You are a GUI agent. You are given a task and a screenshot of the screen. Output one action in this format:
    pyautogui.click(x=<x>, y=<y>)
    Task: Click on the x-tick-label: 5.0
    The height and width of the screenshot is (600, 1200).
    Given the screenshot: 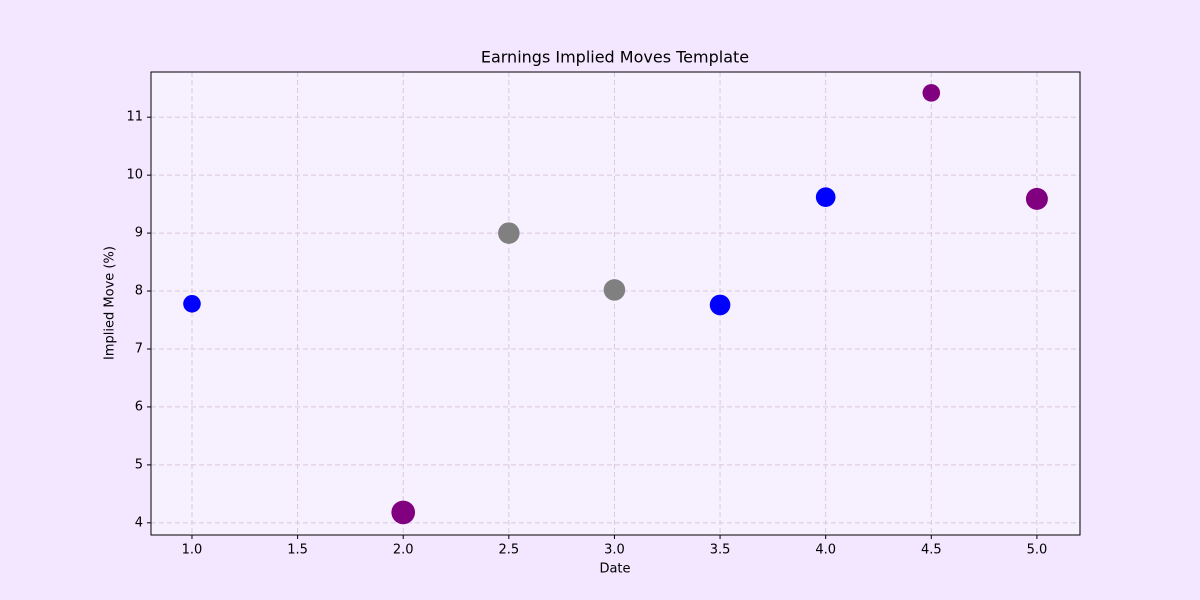 What is the action you would take?
    pyautogui.click(x=1037, y=550)
    